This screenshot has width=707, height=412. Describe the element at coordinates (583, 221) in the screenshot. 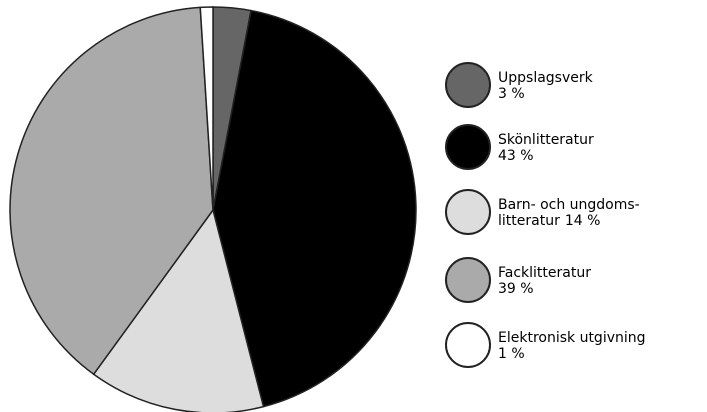

I see `legend-value: 14 %` at that location.